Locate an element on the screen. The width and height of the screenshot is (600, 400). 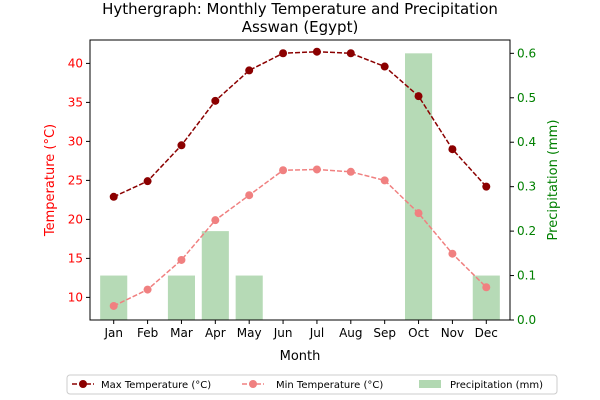
x-tick-label: Nov is located at coordinates (452, 333).